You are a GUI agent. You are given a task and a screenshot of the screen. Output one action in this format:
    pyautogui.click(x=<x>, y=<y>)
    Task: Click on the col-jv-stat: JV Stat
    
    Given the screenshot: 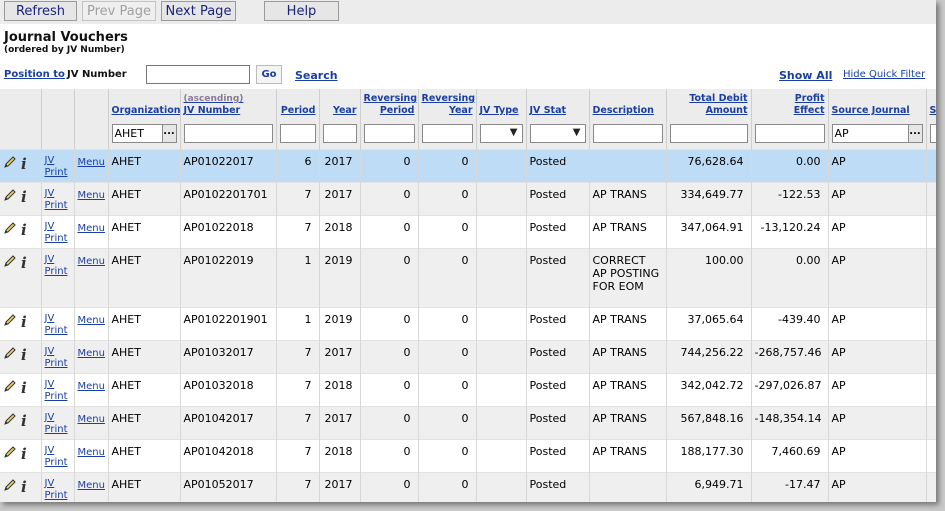 What is the action you would take?
    pyautogui.click(x=558, y=104)
    